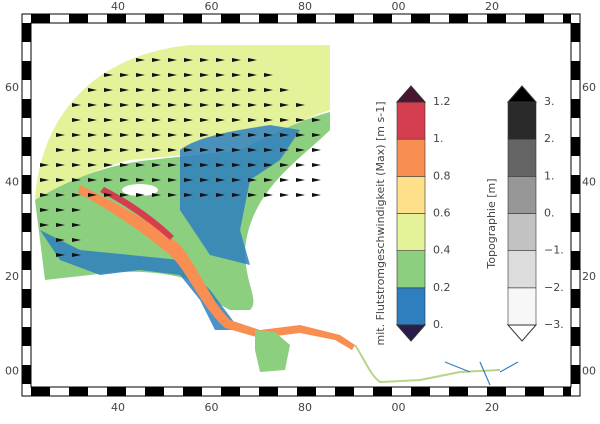 The width and height of the screenshot is (600, 424). What do you see at coordinates (442, 287) in the screenshot?
I see `colorbar-label: 0.2` at bounding box center [442, 287].